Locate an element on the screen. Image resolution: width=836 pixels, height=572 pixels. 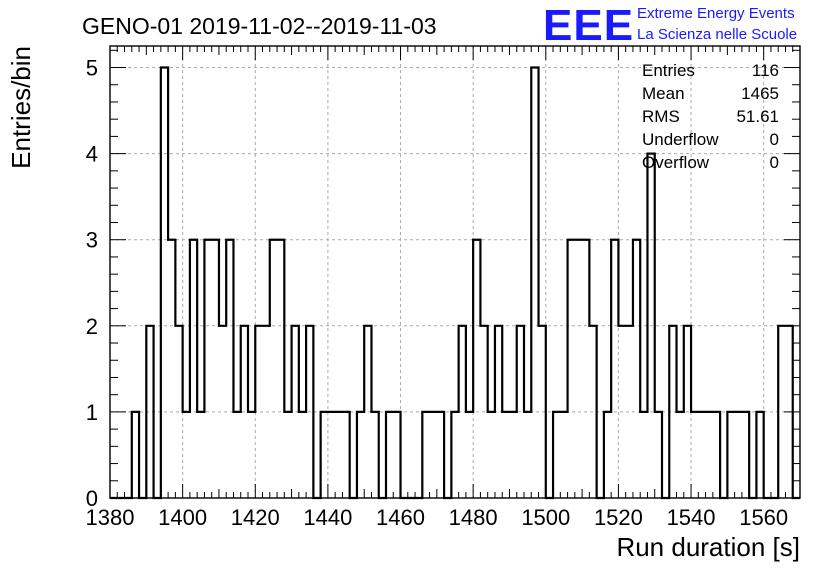
y-tick-label: 4 is located at coordinates (92, 154).